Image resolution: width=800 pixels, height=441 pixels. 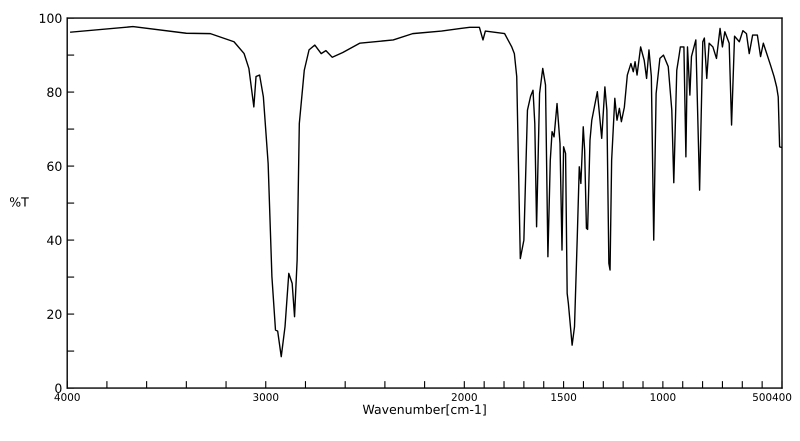 I want to click on x-tick-label: 1000, so click(x=663, y=397).